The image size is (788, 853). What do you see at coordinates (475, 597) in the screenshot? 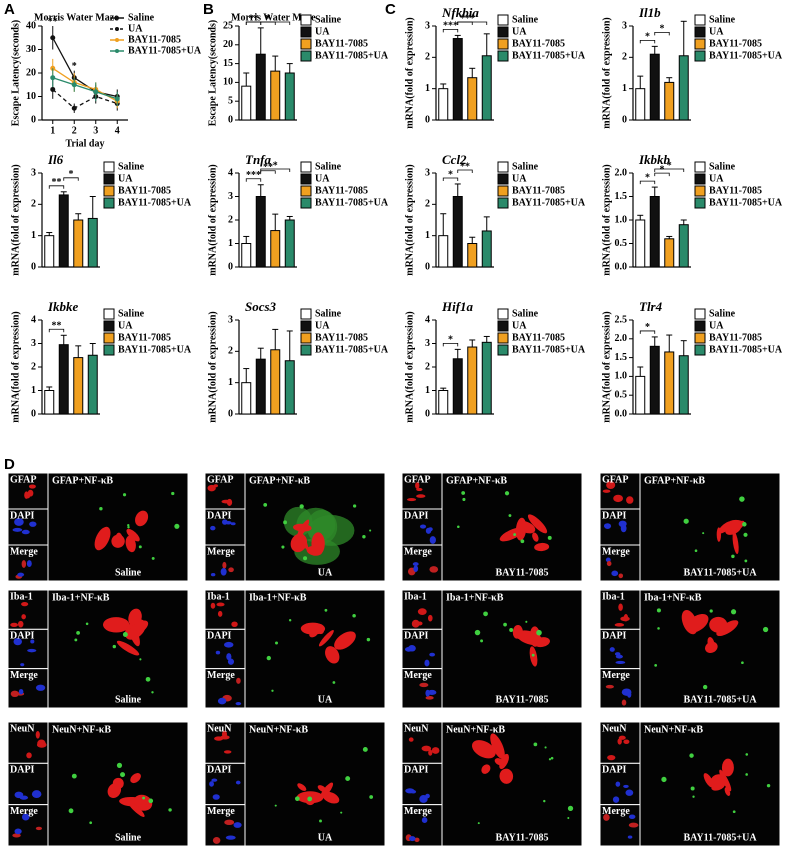
I see `merged-label: Iba-1+NF-κB` at bounding box center [475, 597].